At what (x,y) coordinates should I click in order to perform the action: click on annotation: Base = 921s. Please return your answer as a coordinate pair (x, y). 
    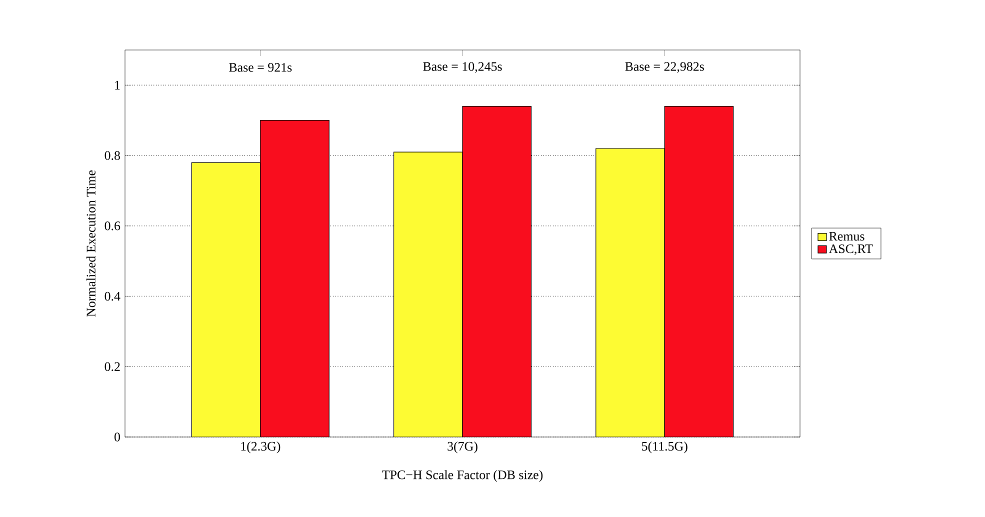
    Looking at the image, I should click on (260, 67).